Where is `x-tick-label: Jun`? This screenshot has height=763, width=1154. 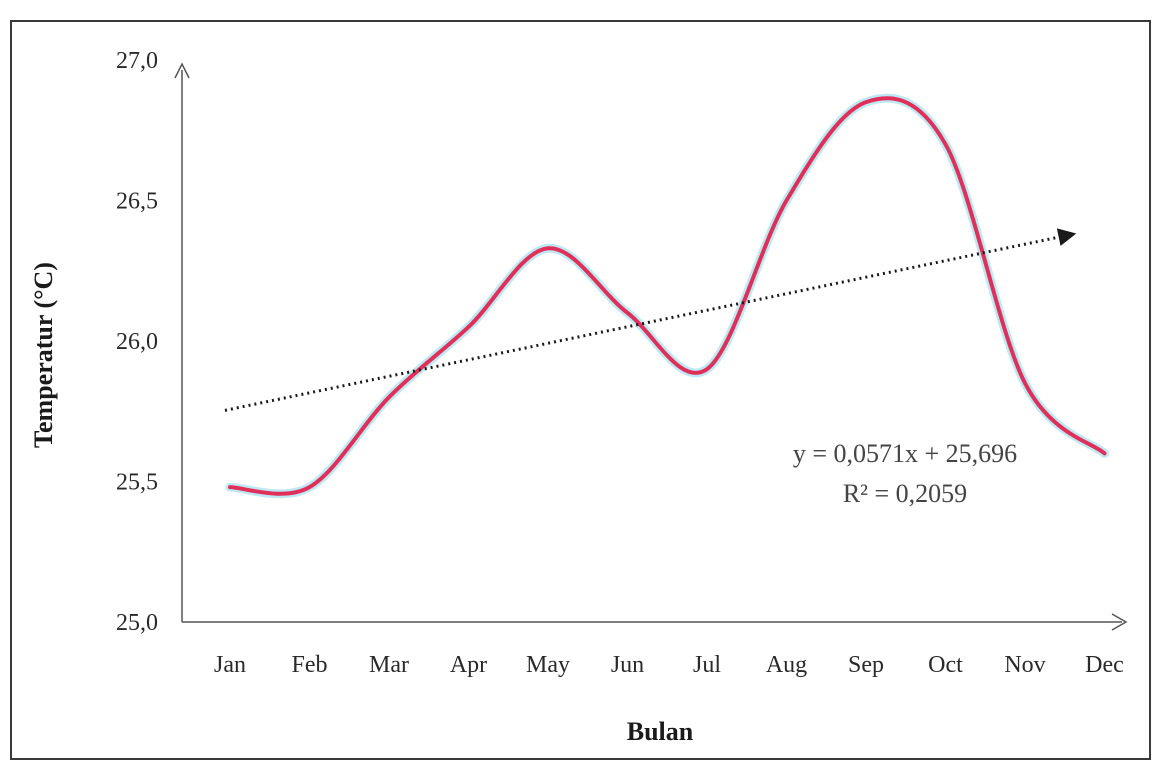 x-tick-label: Jun is located at coordinates (627, 665).